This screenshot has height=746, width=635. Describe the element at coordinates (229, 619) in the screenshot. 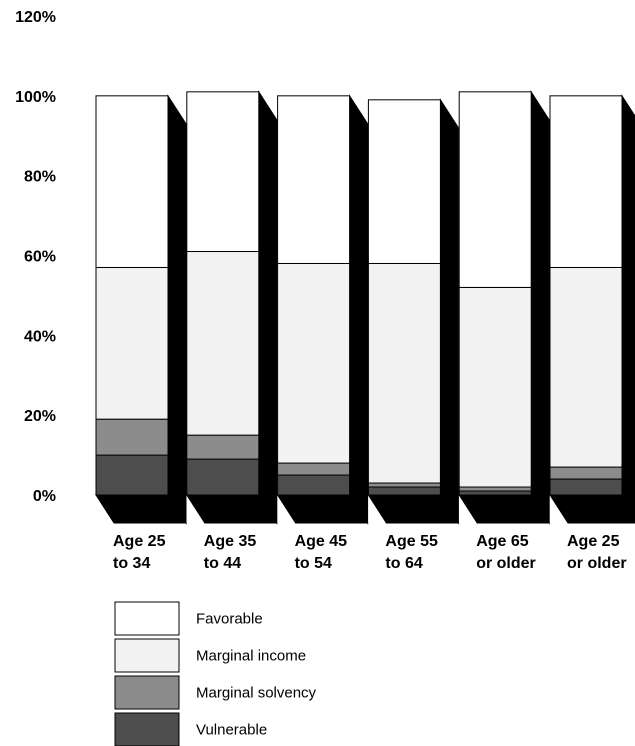

I see `legend-label-favorable: Favorable` at that location.